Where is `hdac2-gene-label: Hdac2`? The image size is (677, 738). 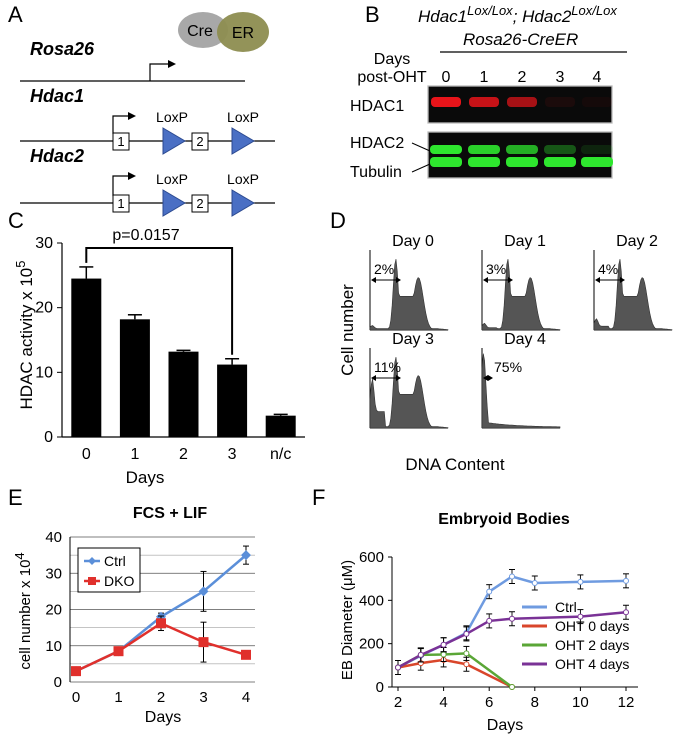
hdac2-gene-label: Hdac2 is located at coordinates (57, 156).